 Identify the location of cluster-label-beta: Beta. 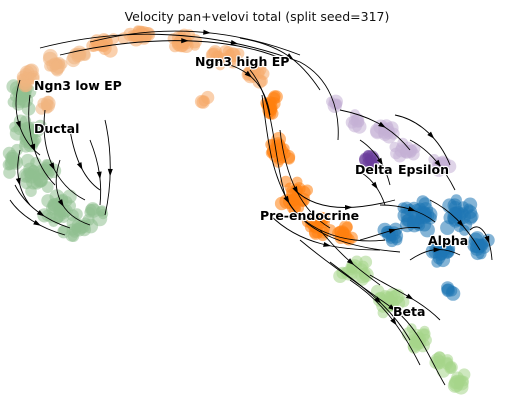
(409, 311).